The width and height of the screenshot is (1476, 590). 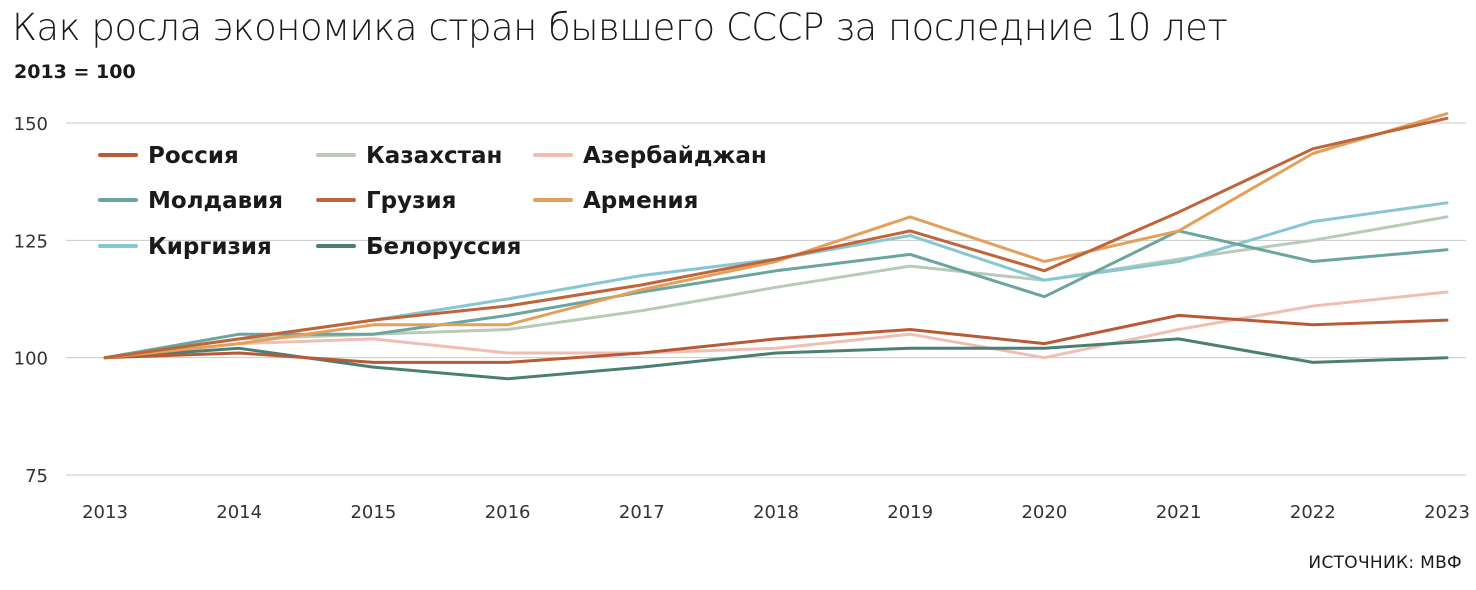 What do you see at coordinates (1313, 512) in the screenshot?
I see `x-tick-label: 2022` at bounding box center [1313, 512].